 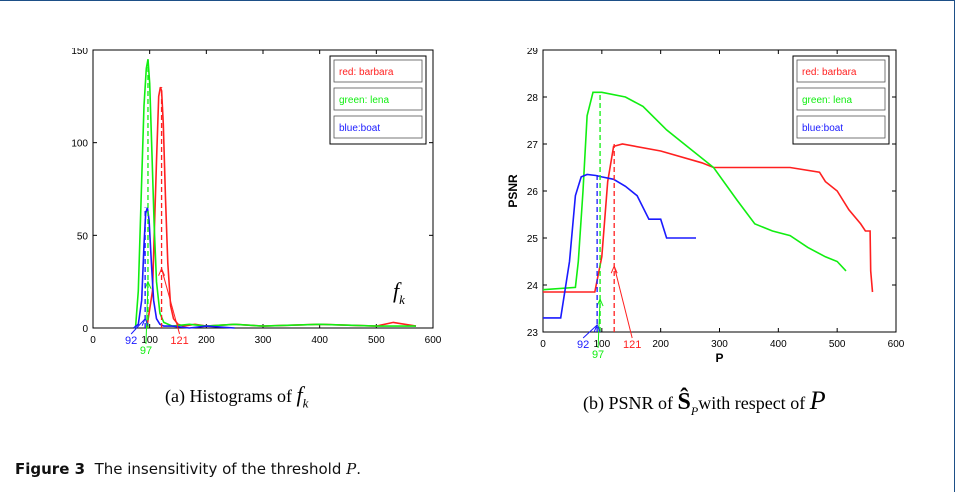 I want to click on fk-label-sub: k, so click(x=402, y=299).